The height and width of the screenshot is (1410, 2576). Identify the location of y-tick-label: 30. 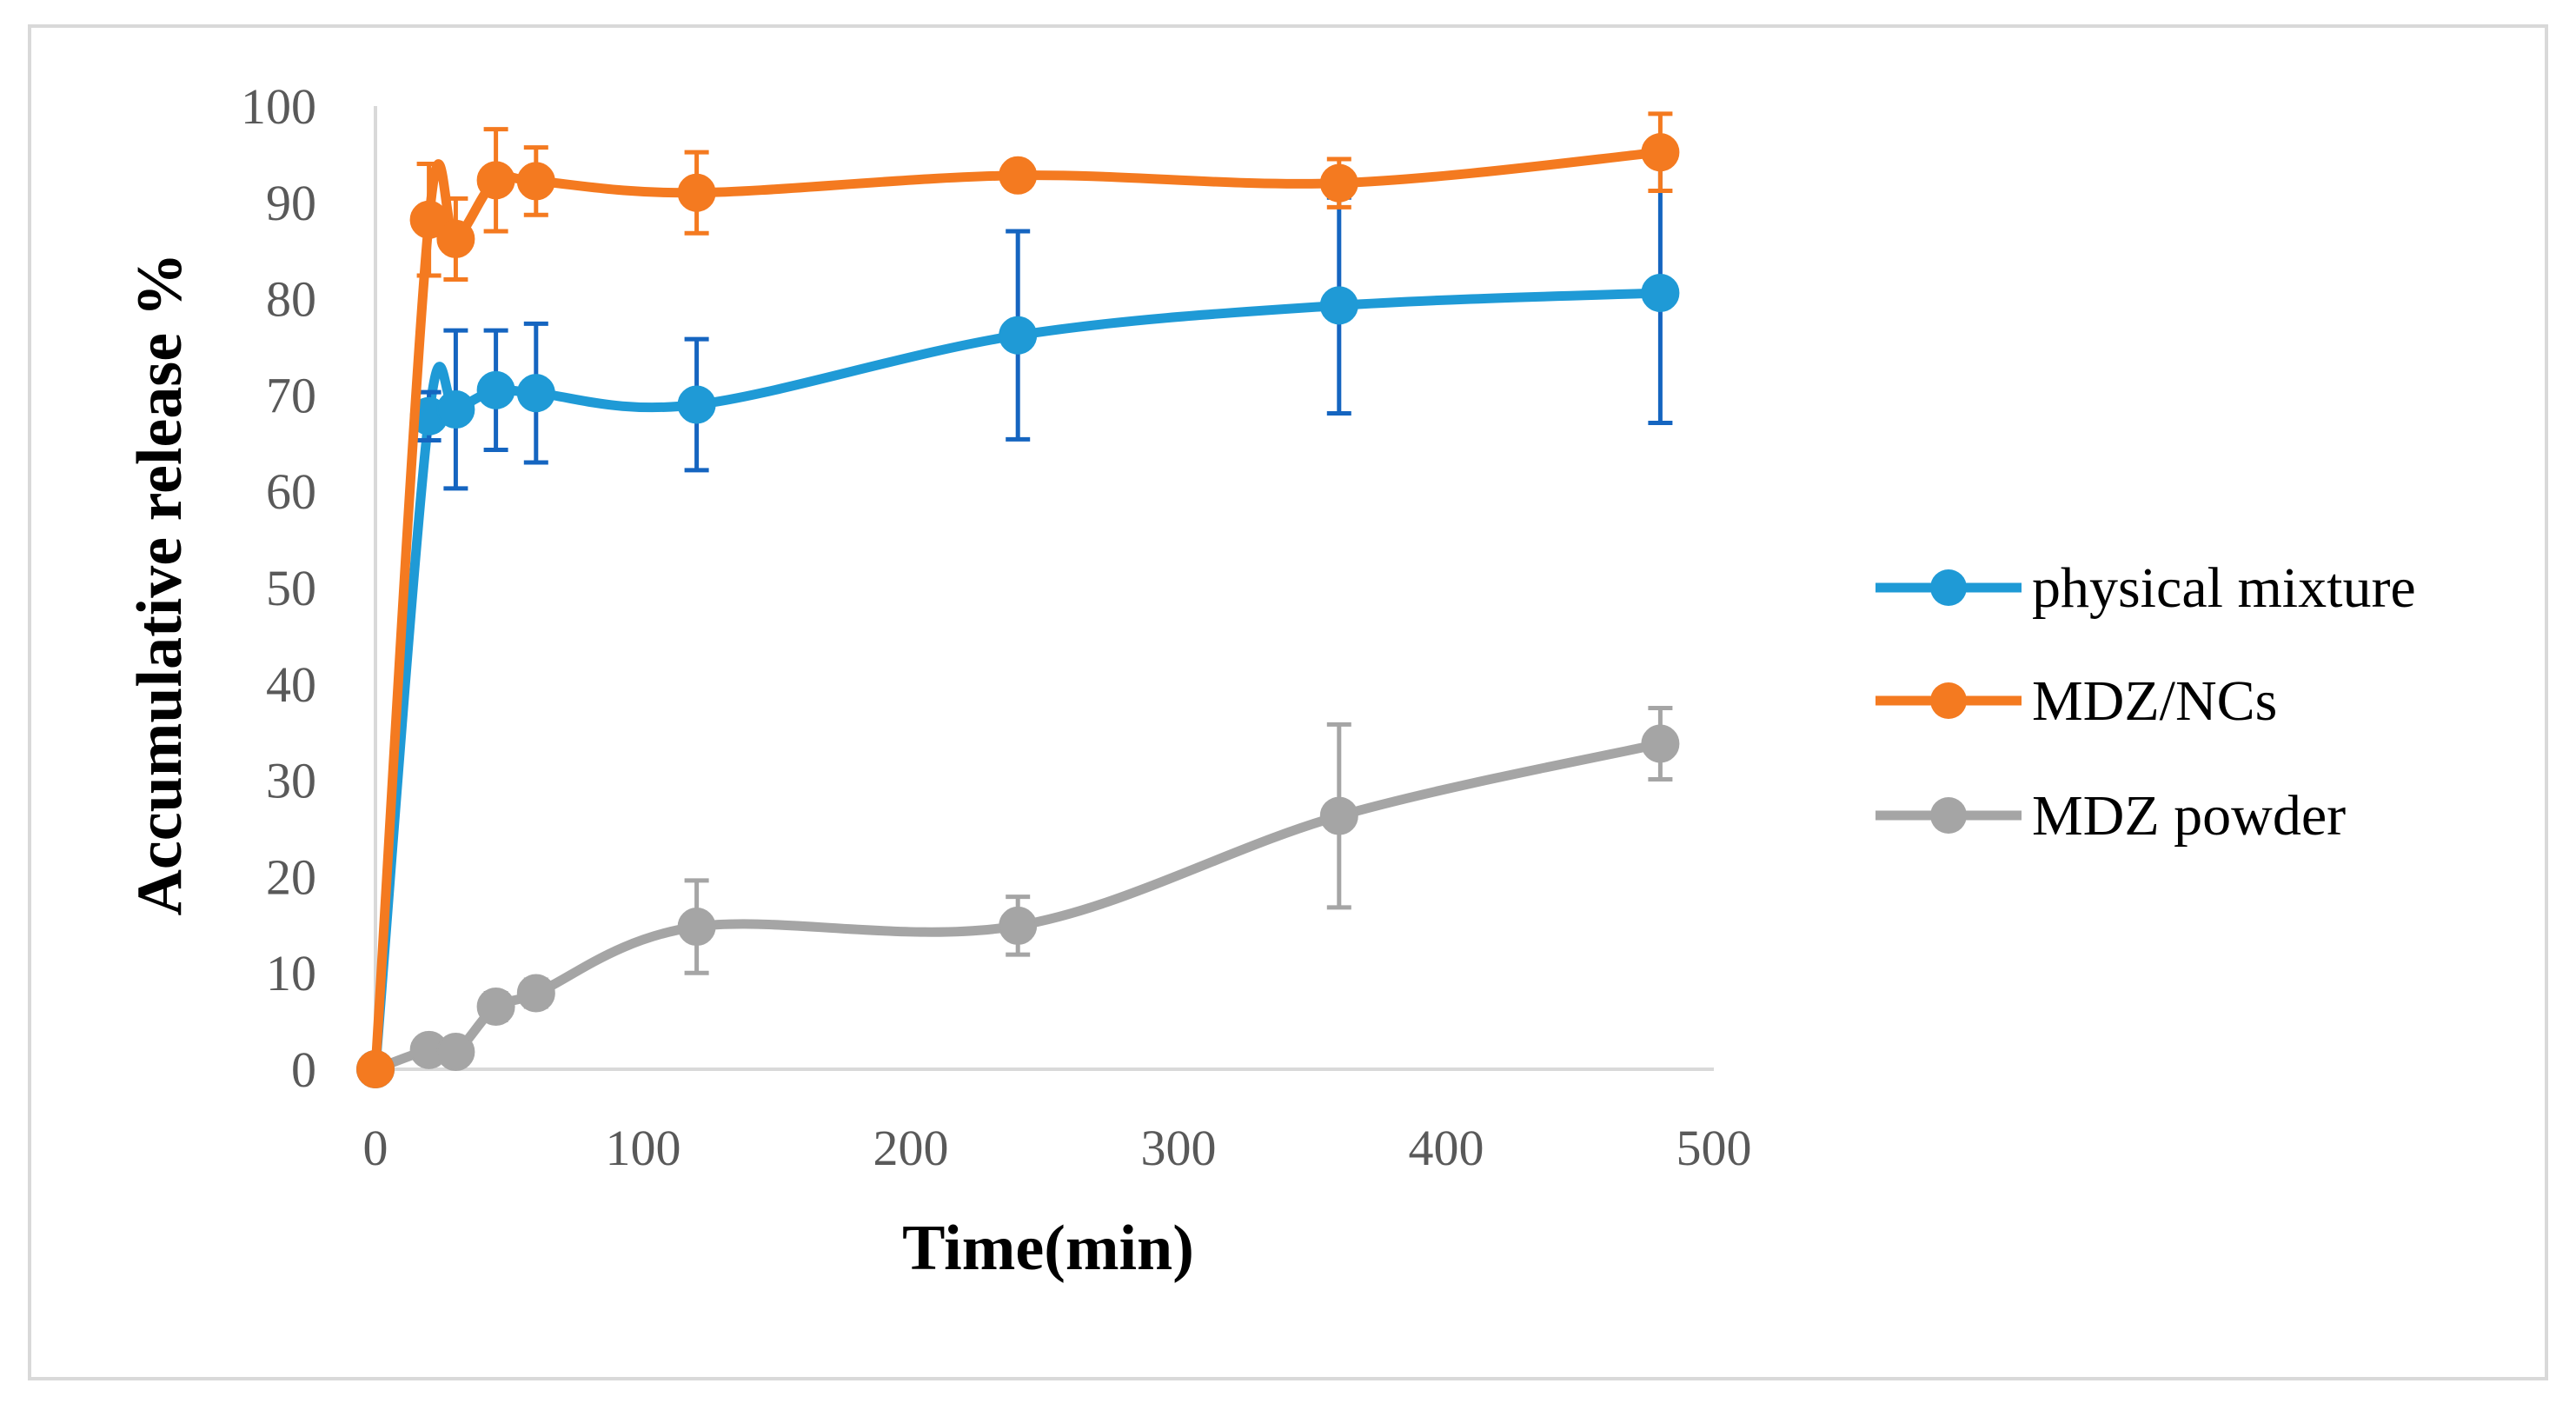
(291, 781).